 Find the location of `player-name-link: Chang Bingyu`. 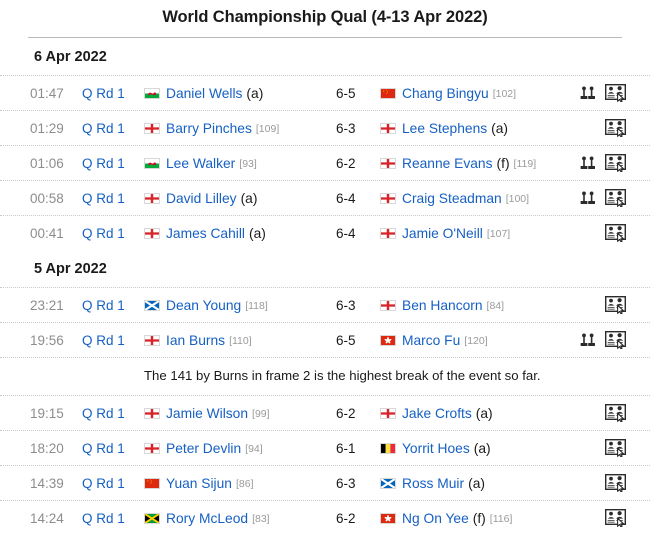

player-name-link: Chang Bingyu is located at coordinates (445, 93).